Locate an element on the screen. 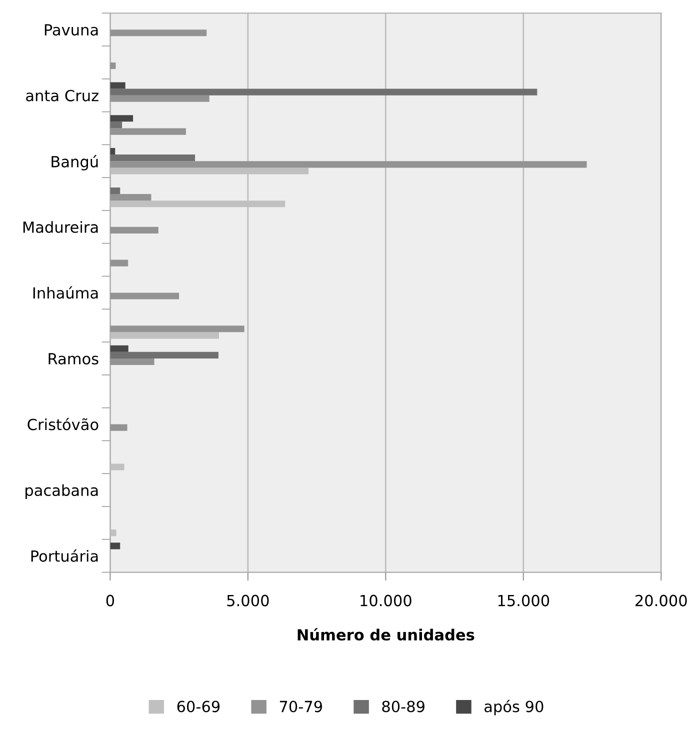 The height and width of the screenshot is (729, 693). legend-label: 80-89 is located at coordinates (403, 706).